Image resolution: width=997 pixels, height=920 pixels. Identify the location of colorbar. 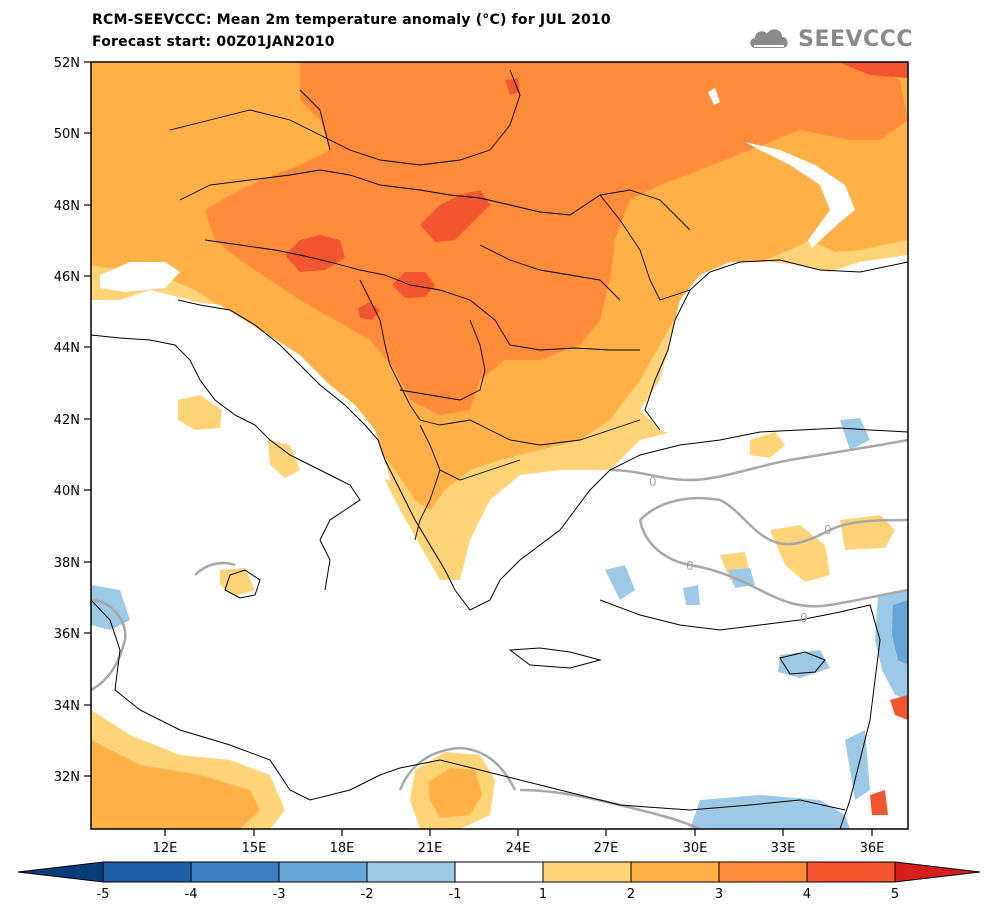
(499, 872).